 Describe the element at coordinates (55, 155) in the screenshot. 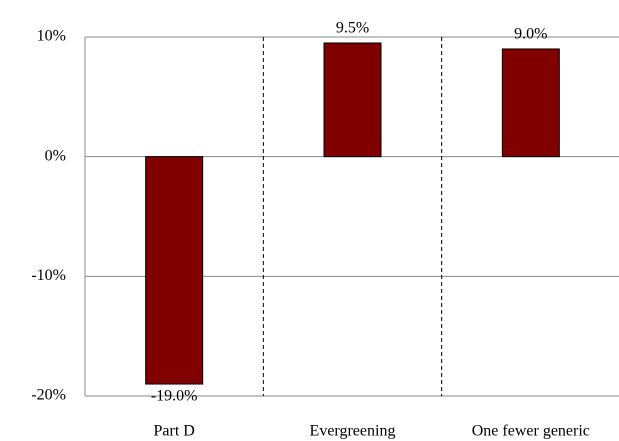

I see `y-tick-label: 0%` at that location.